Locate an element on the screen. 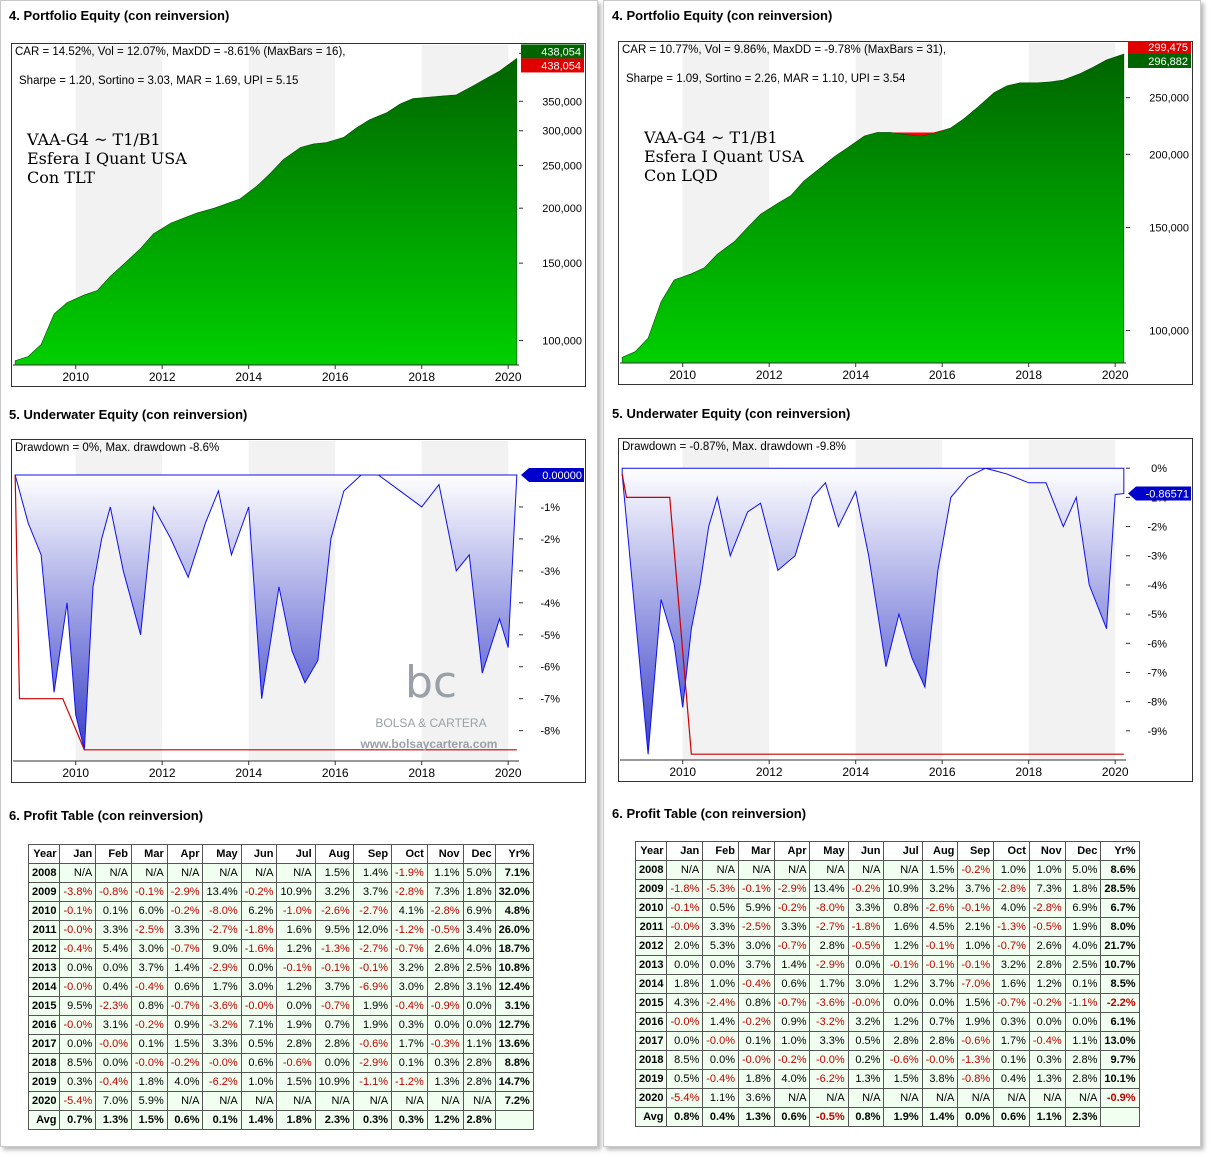 This screenshot has height=1157, width=1213. table-cell: 0.1% is located at coordinates (222, 1120).